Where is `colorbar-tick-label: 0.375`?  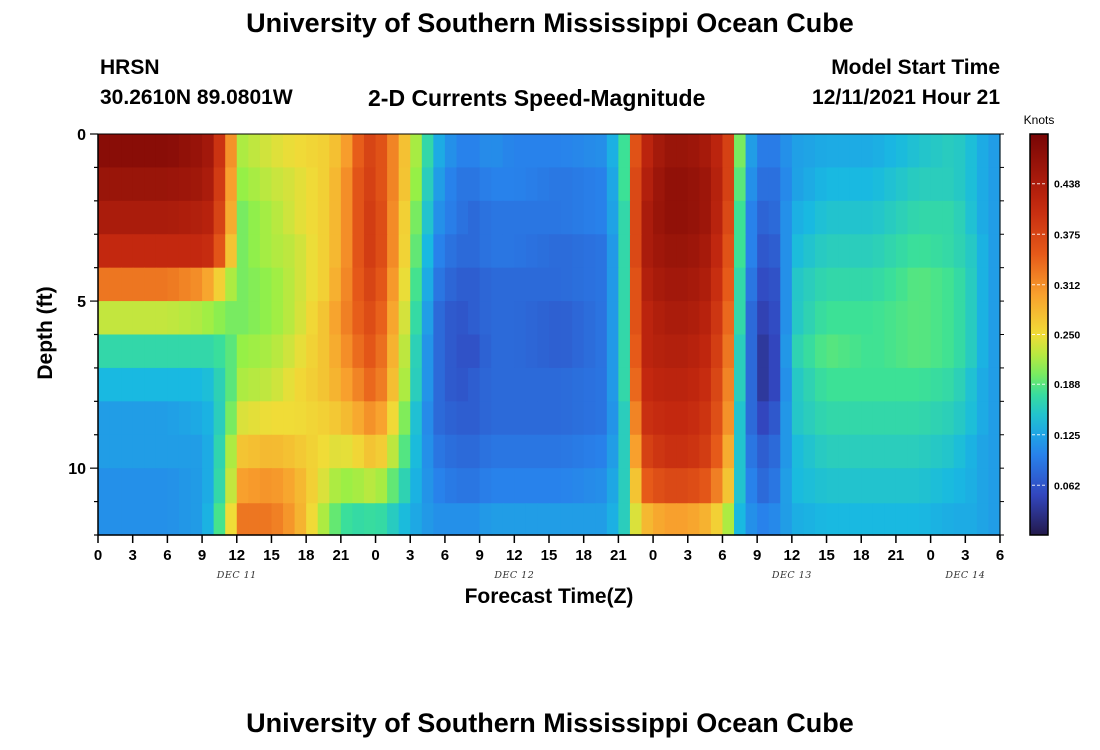
colorbar-tick-label: 0.375 is located at coordinates (1067, 235).